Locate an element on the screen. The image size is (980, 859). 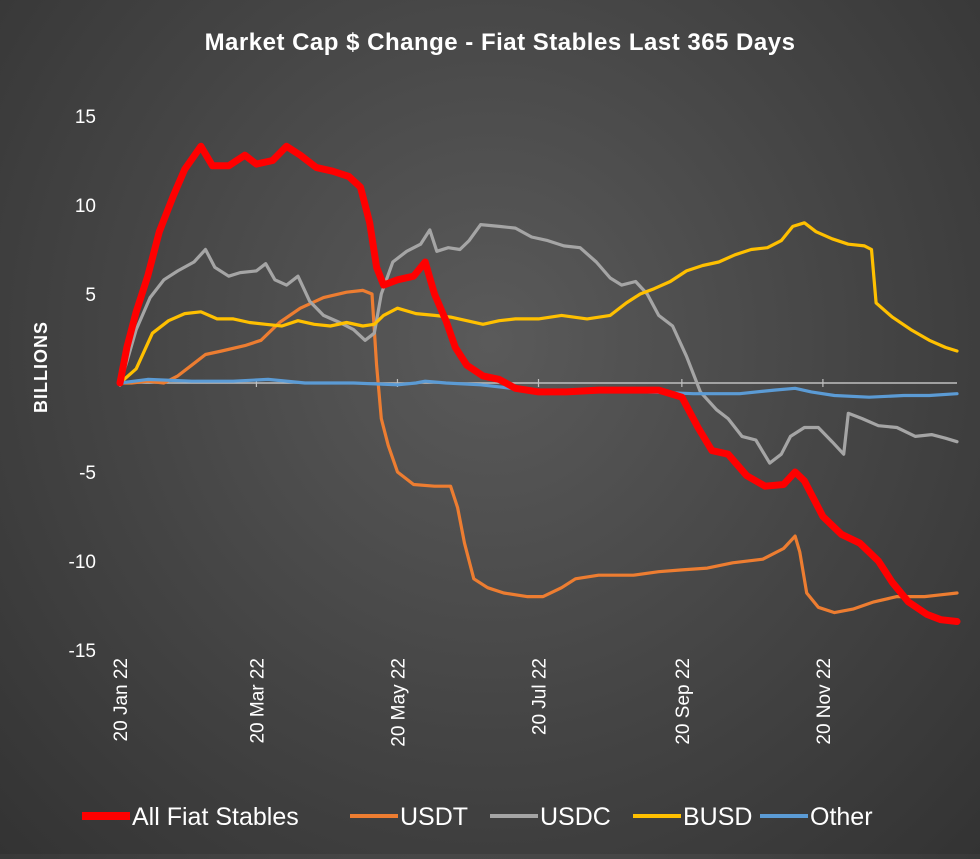
legend-label: Other is located at coordinates (841, 817).